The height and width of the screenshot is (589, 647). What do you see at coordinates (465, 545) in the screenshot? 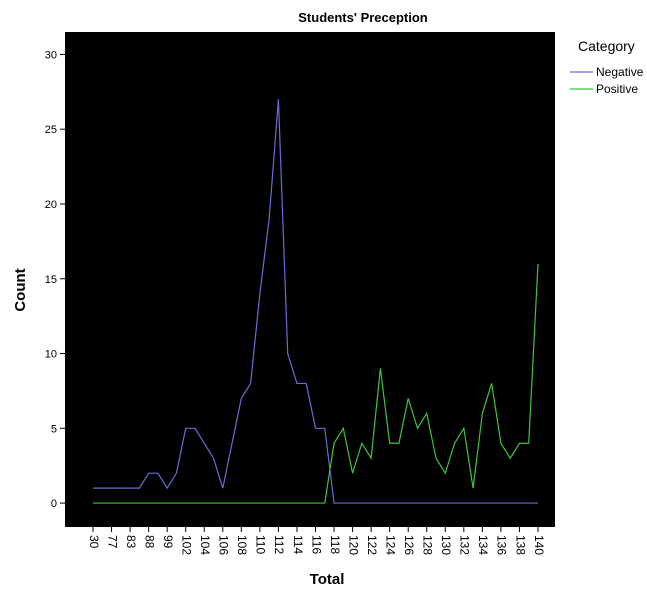
I see `x-tick-label: 132` at bounding box center [465, 545].